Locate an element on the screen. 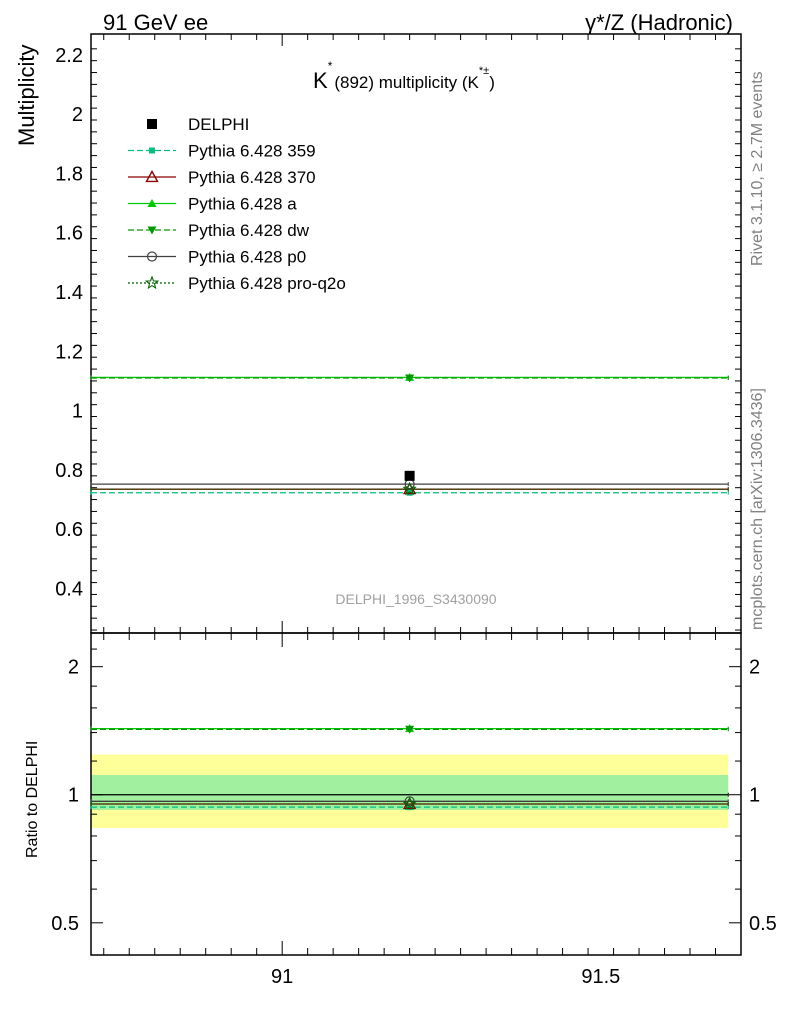 The width and height of the screenshot is (786, 1024). main-y-axis-title: Multiplicity is located at coordinates (26, 95).